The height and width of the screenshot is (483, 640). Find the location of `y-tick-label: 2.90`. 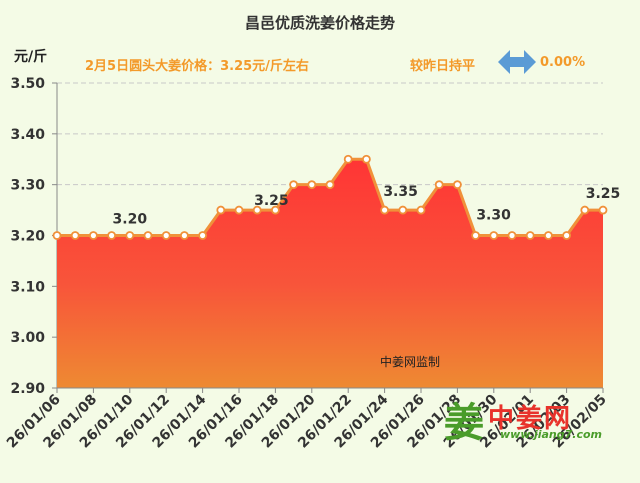

y-tick-label: 2.90 is located at coordinates (27, 389).